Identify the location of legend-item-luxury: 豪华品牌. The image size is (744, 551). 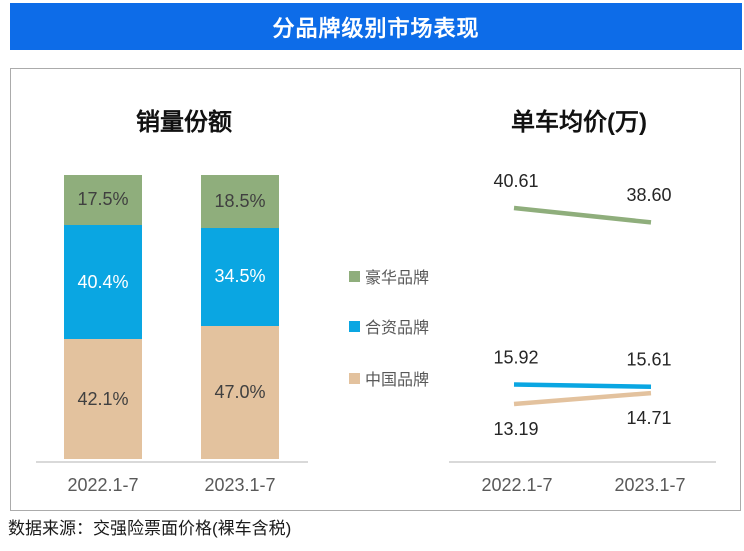
(389, 276).